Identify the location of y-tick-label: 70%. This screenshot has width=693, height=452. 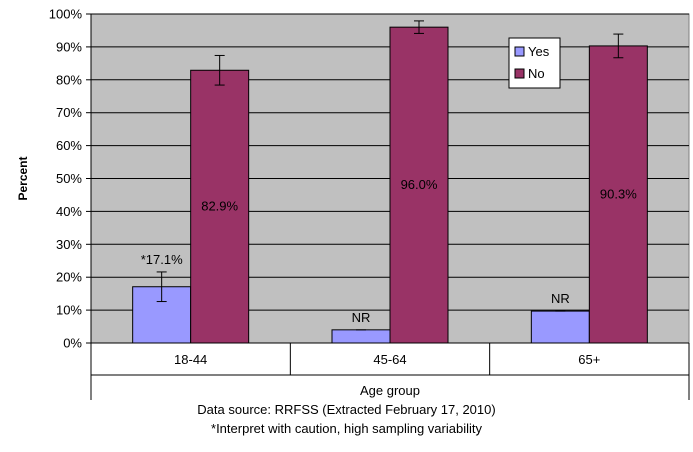
(69, 112).